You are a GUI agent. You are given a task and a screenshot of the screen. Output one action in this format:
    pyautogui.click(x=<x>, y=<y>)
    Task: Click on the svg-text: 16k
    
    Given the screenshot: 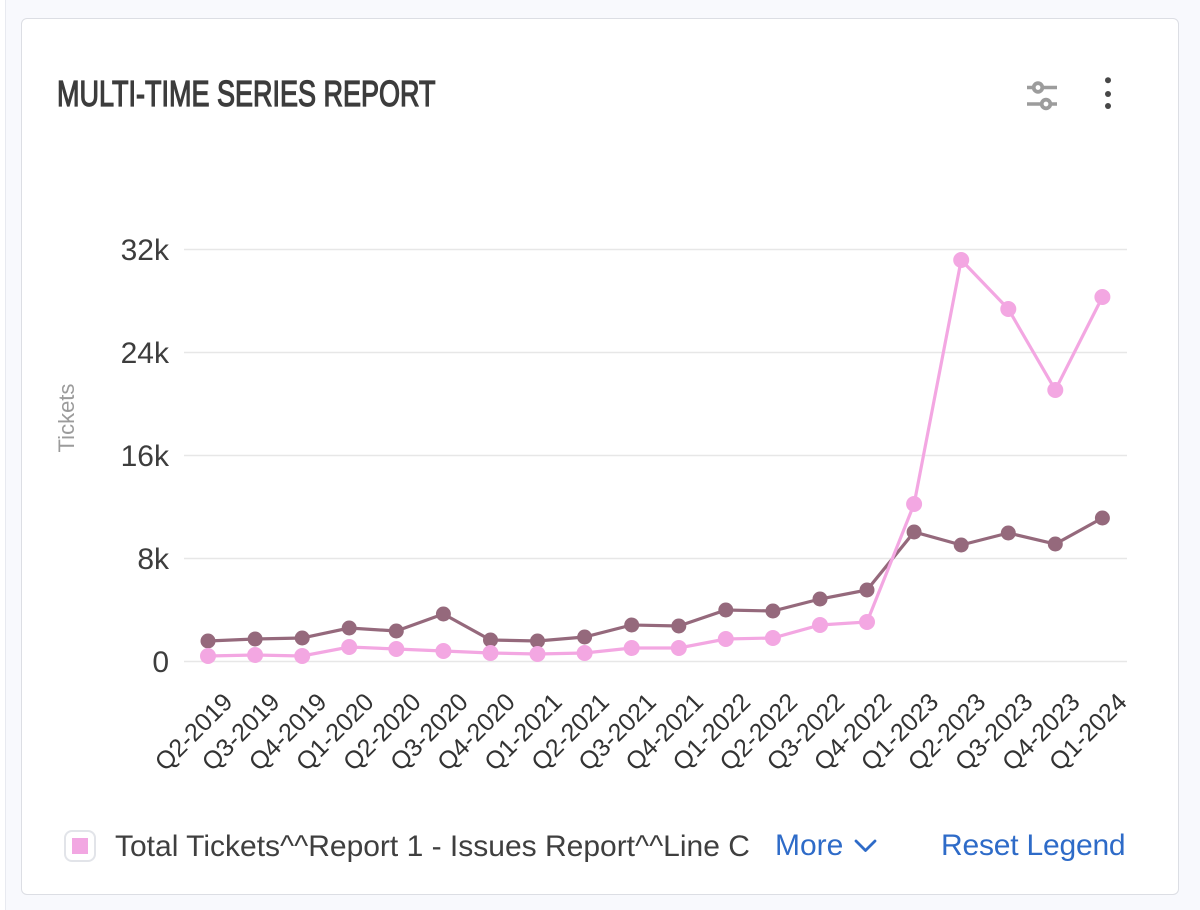 What is the action you would take?
    pyautogui.click(x=145, y=456)
    